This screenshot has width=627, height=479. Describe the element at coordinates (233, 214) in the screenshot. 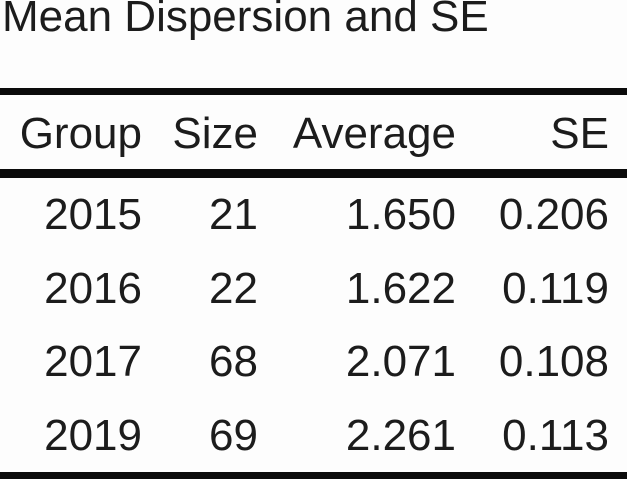

I see `cell-size: 21` at that location.